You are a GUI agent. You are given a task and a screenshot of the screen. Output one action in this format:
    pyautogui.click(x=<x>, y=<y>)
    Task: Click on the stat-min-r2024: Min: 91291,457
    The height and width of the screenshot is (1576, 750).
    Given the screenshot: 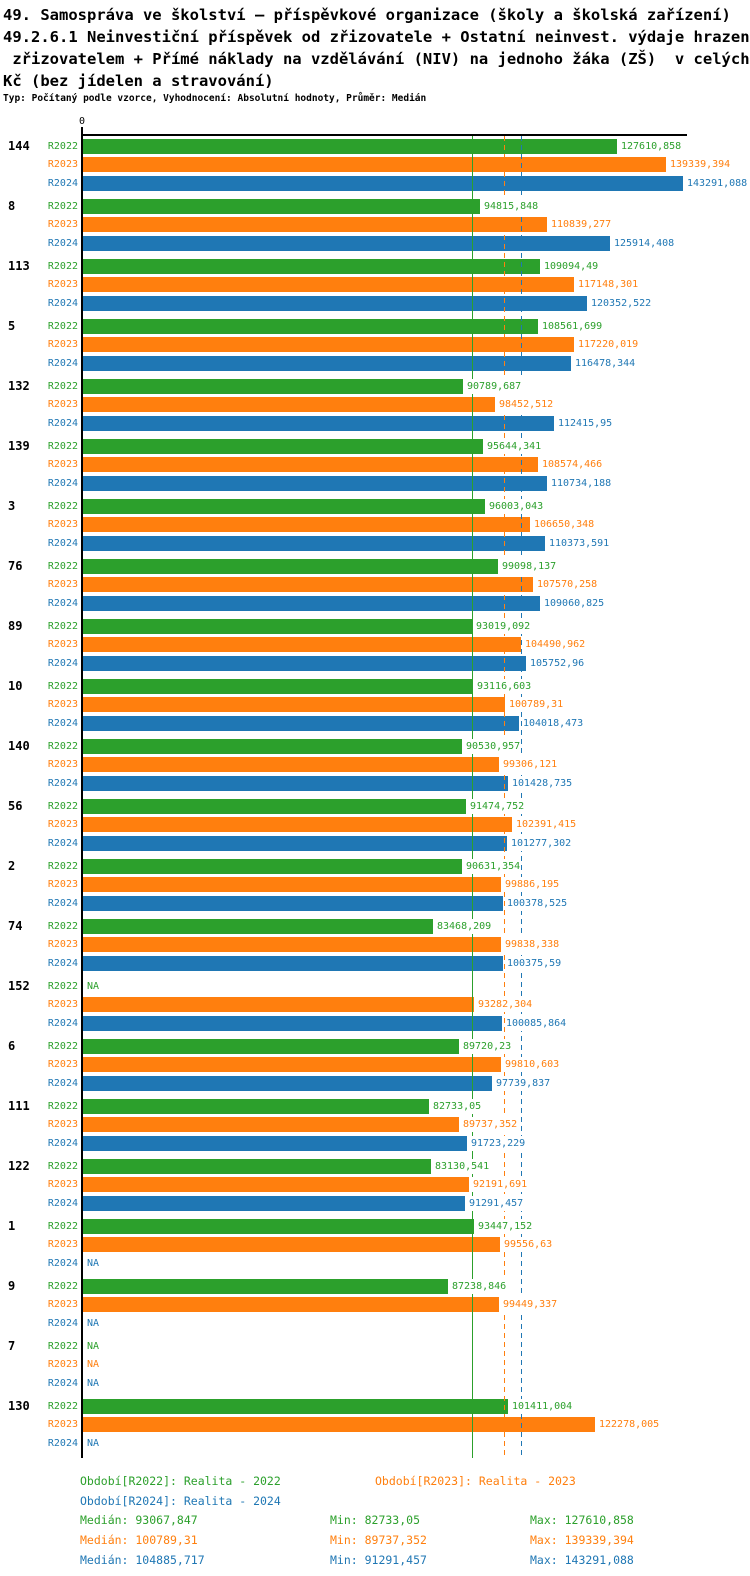 What is the action you would take?
    pyautogui.click(x=378, y=1560)
    